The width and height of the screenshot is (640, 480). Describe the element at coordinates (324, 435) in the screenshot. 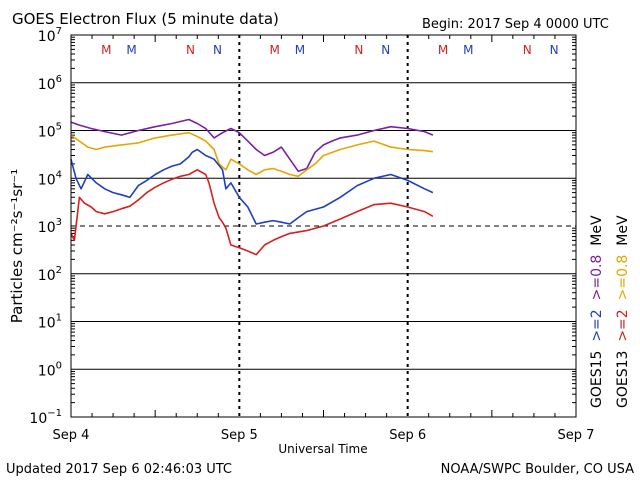

I see `x-tick-labels: Sep 4 Sep 5 Sep 6 Sep 7` at that location.